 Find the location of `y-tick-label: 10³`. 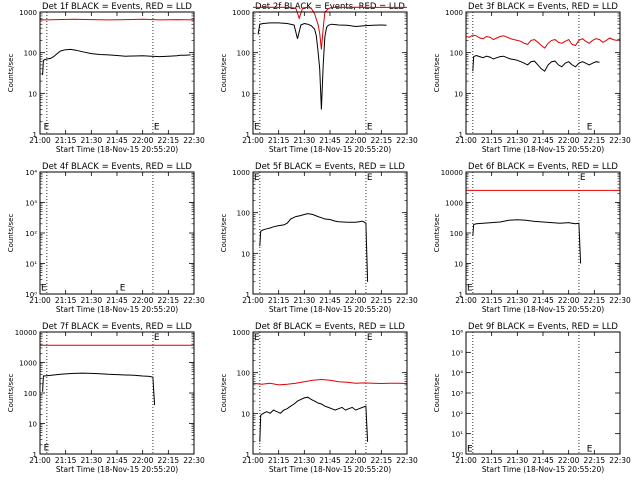

y-tick-label: 10³ is located at coordinates (457, 394).